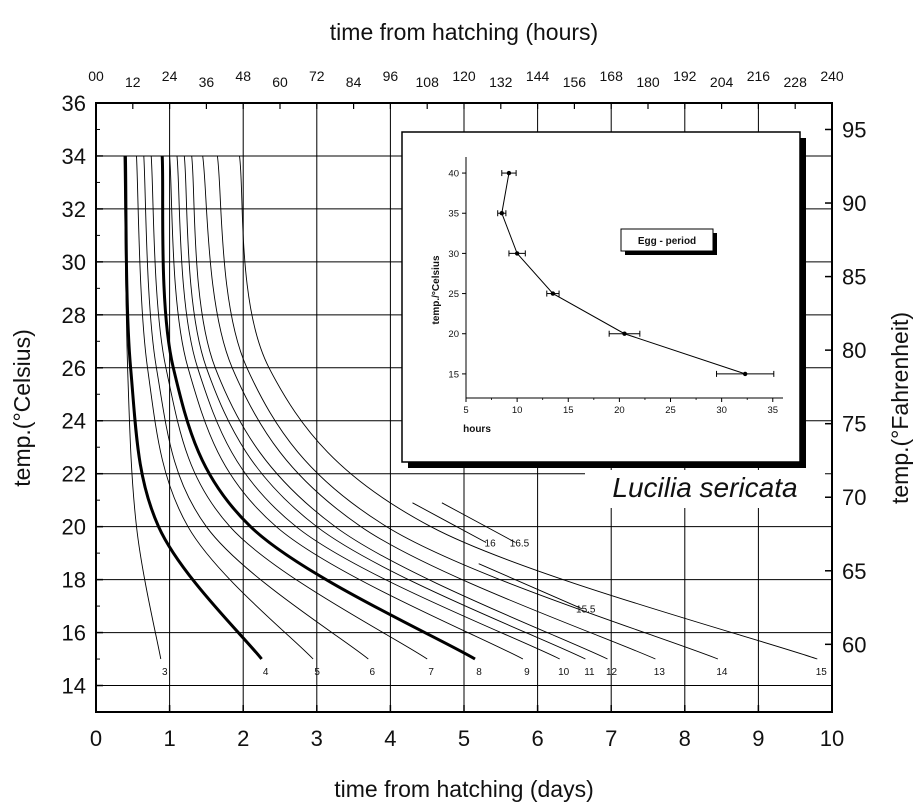 The image size is (921, 812). I want to click on x-tick-label: 10, so click(832, 738).